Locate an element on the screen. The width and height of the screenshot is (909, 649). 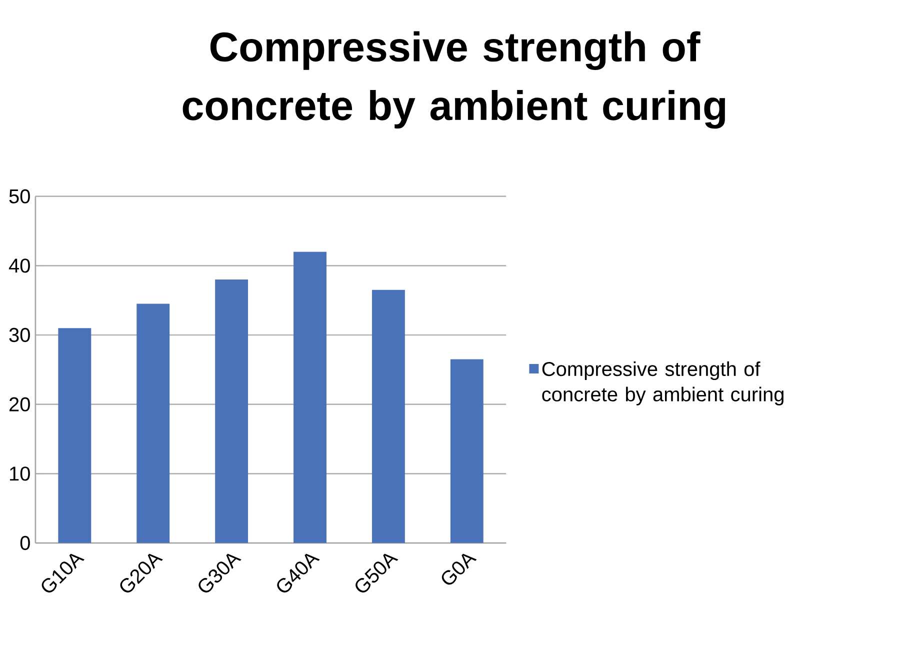
y-tick-label: 50 is located at coordinates (19, 196).